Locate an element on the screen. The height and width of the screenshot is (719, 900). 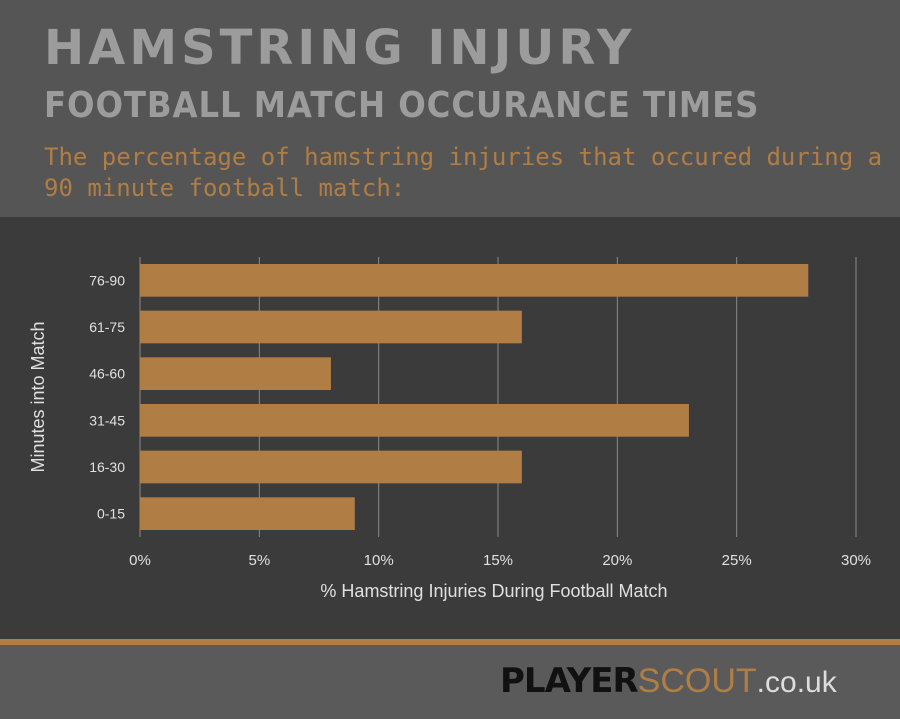
footer-divider is located at coordinates (450, 642).